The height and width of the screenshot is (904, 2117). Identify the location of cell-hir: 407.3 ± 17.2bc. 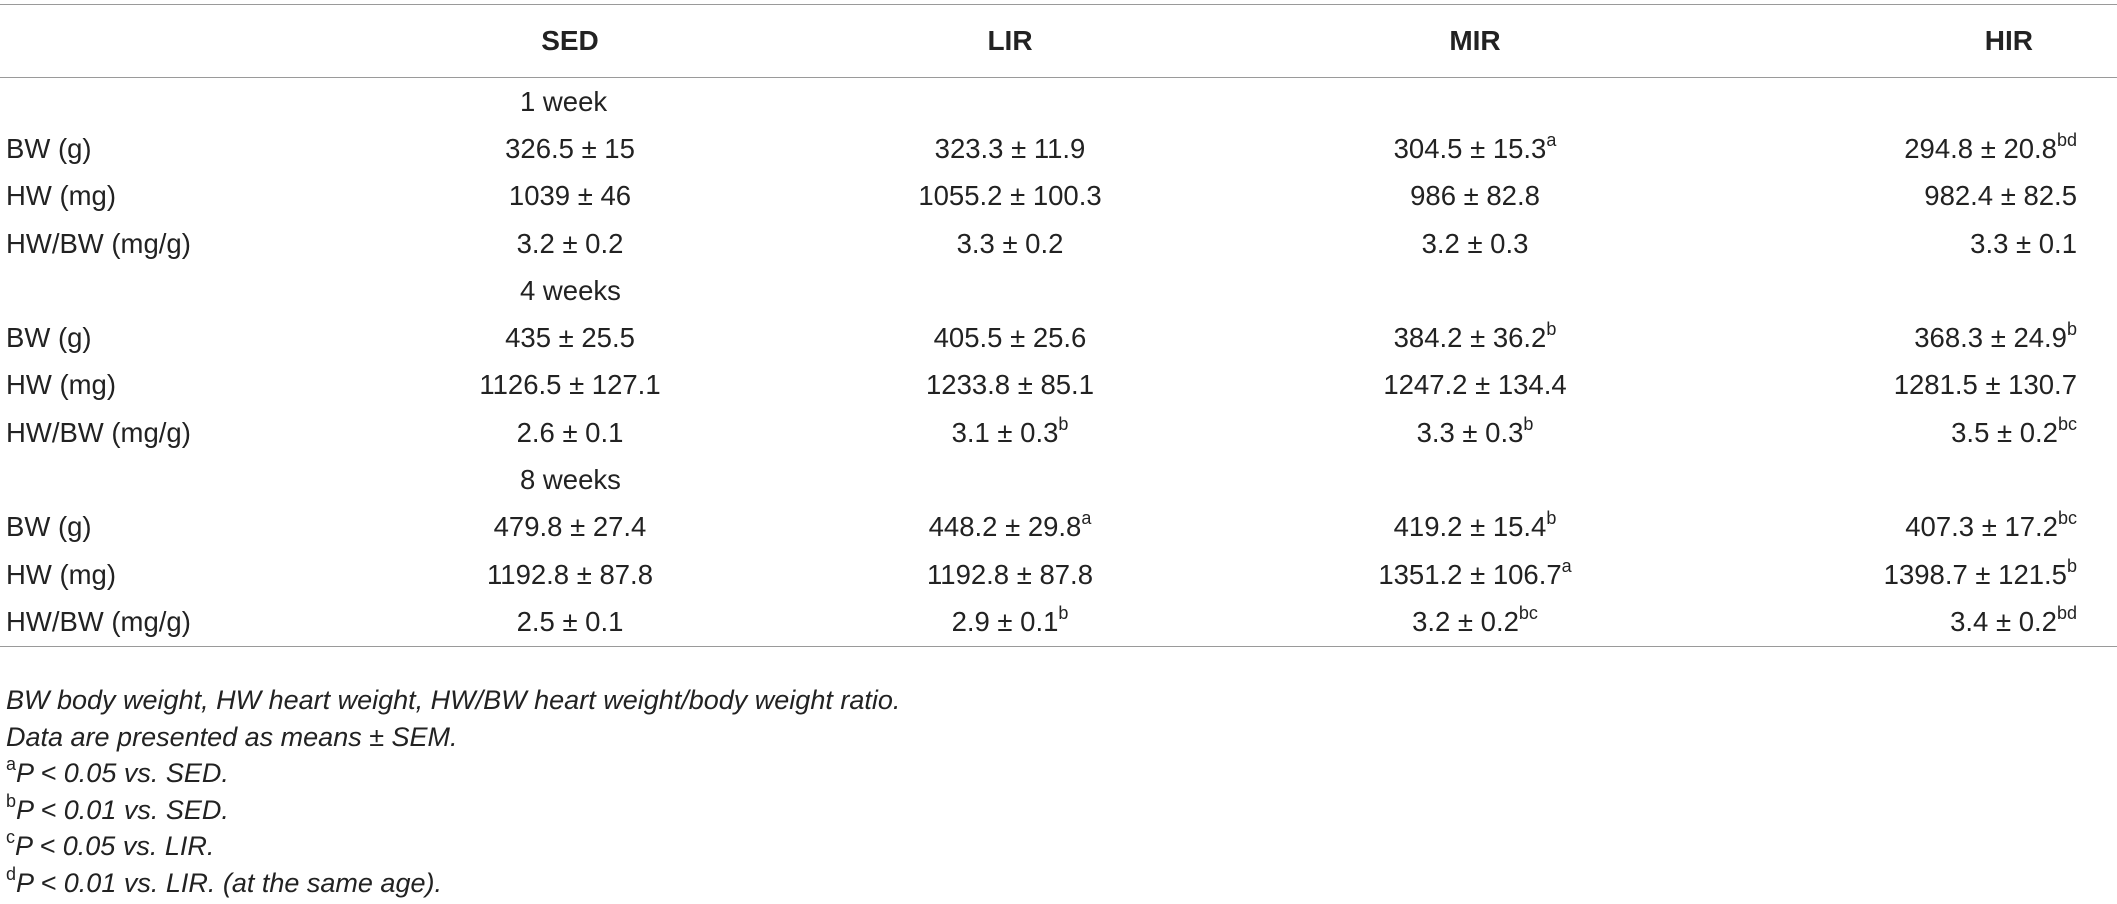
(1898, 527).